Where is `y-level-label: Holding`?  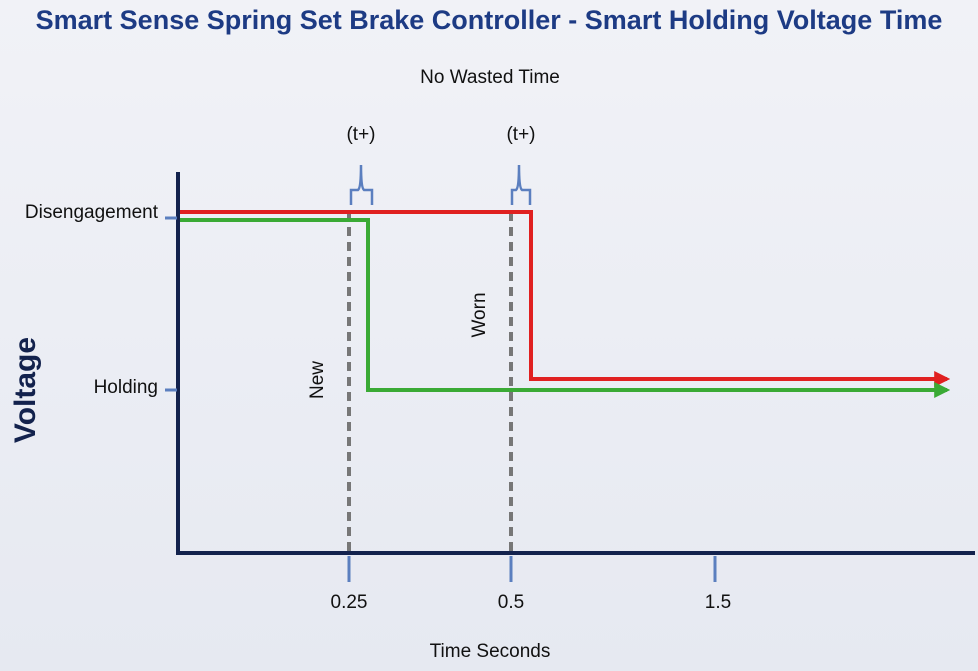
y-level-label: Holding is located at coordinates (126, 387).